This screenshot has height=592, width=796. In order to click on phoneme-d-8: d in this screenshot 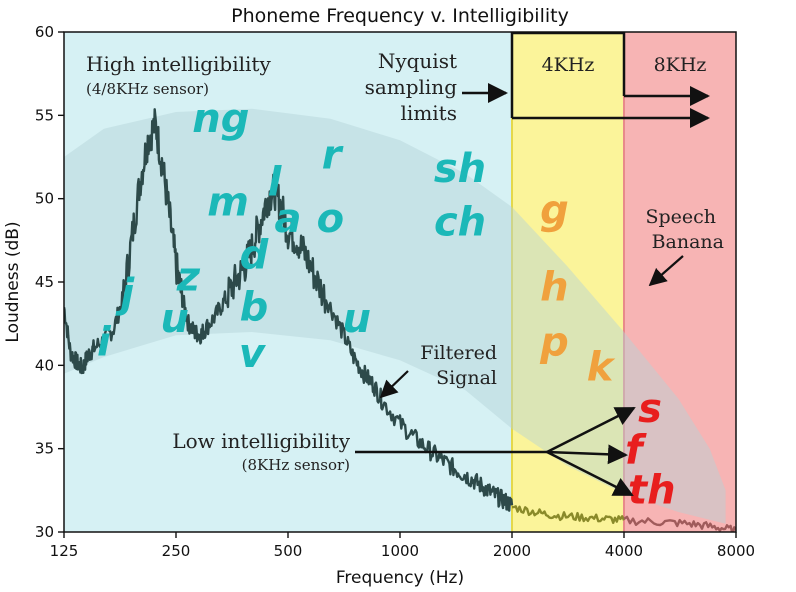, I will do `click(254, 256)`.